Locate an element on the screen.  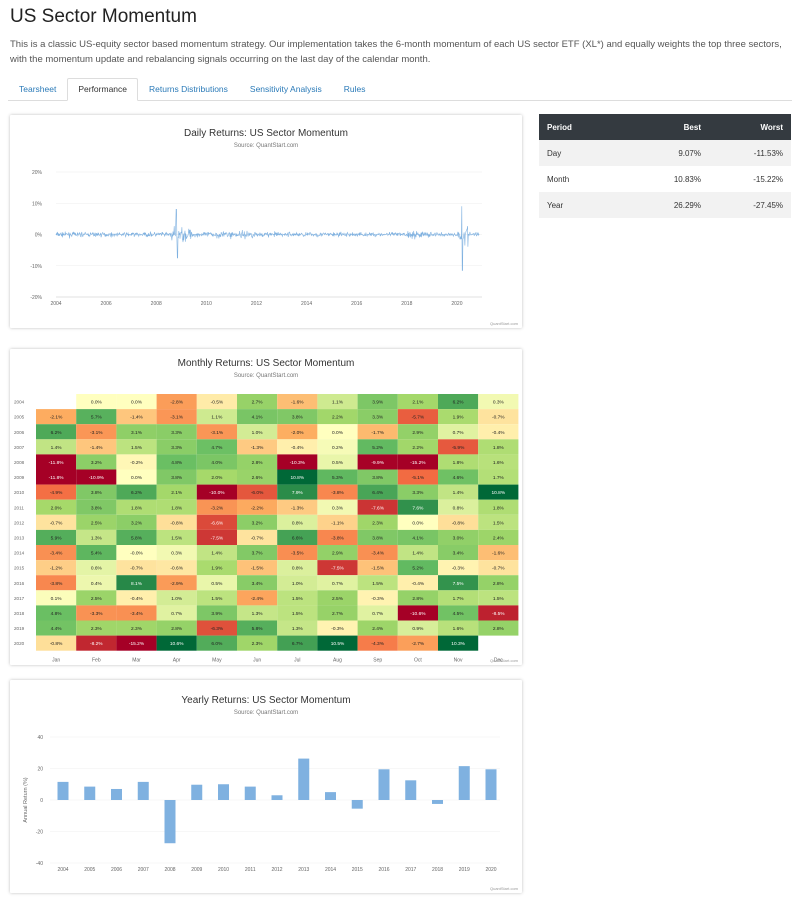
heatmap-cell-label: 0.3% is located at coordinates (177, 554).